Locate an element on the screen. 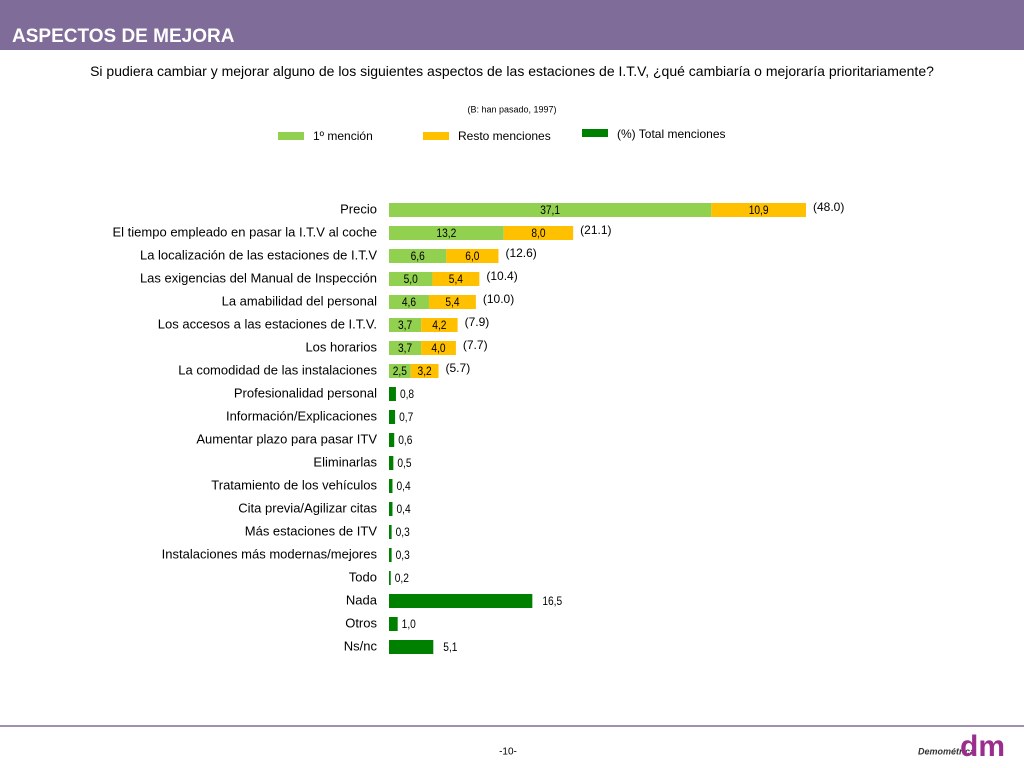 The width and height of the screenshot is (1024, 768). category-label: Ns/nc is located at coordinates (361, 645).